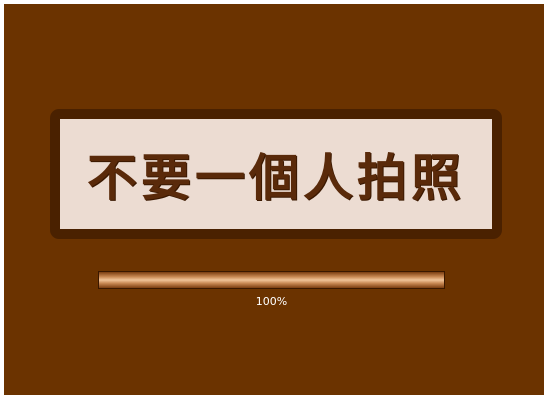 This screenshot has height=400, width=550. I want to click on game-title: 不要一個人拍照, so click(276, 178).